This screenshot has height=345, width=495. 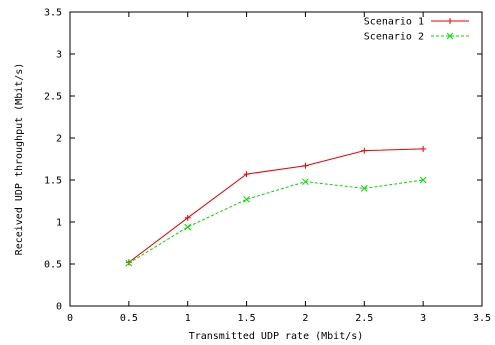 What do you see at coordinates (188, 318) in the screenshot?
I see `x-tick-label: 1` at bounding box center [188, 318].